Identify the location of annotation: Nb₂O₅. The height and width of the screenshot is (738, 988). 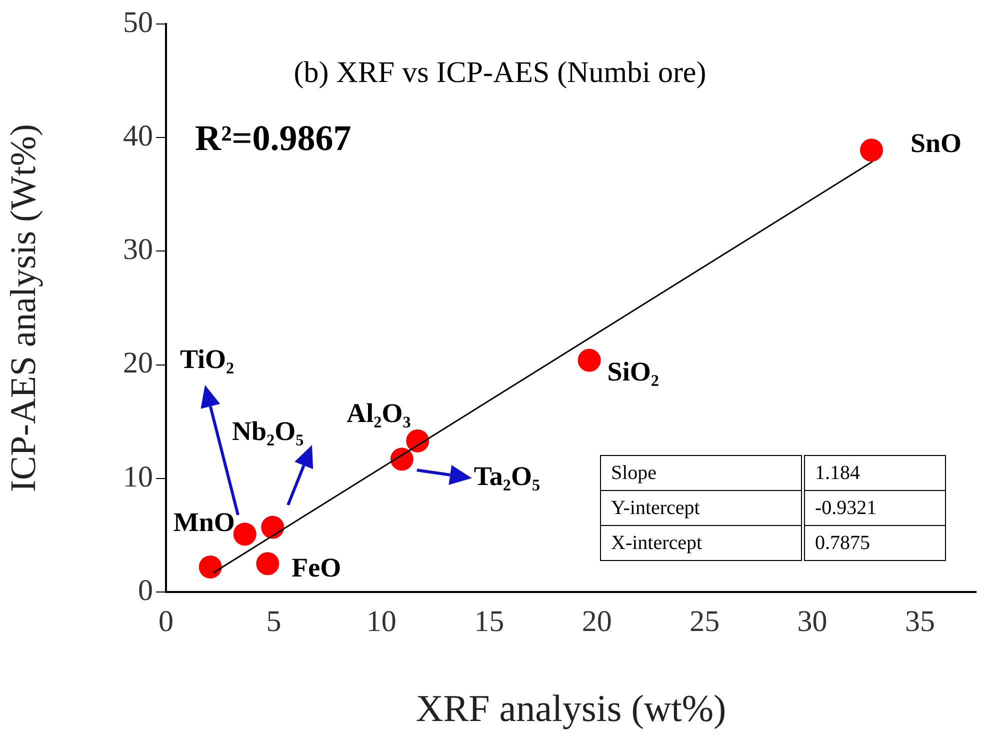
(268, 431).